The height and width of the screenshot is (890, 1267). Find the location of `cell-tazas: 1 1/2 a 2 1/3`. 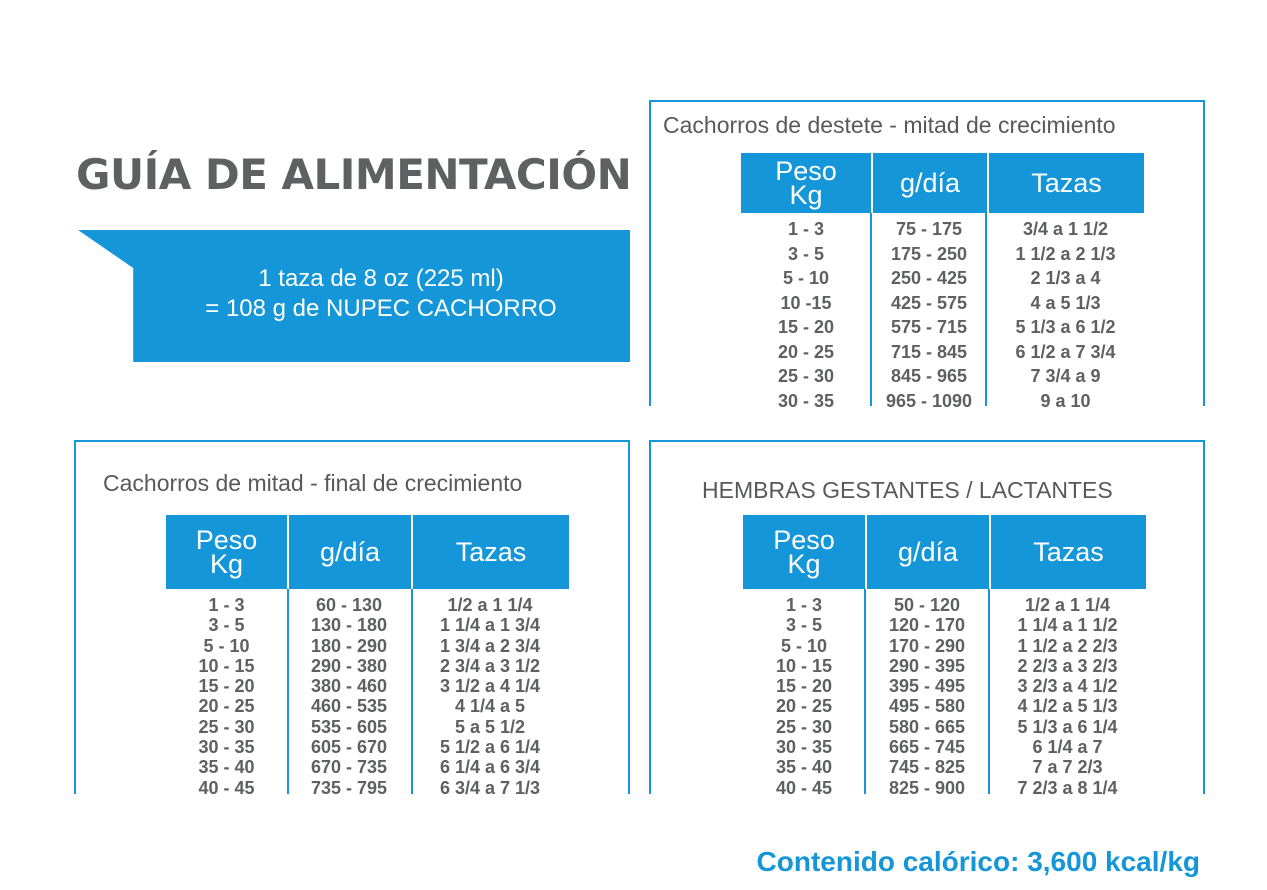

cell-tazas: 1 1/2 a 2 1/3 is located at coordinates (1065, 253).